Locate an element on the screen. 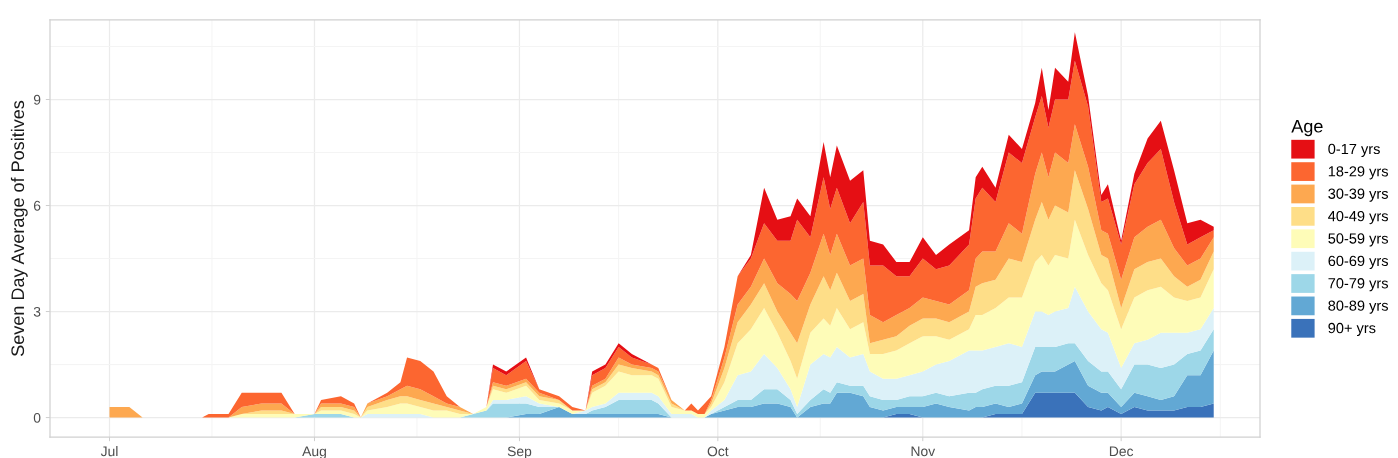  y-axis-title: Seven Day Average of Positives is located at coordinates (19, 228).